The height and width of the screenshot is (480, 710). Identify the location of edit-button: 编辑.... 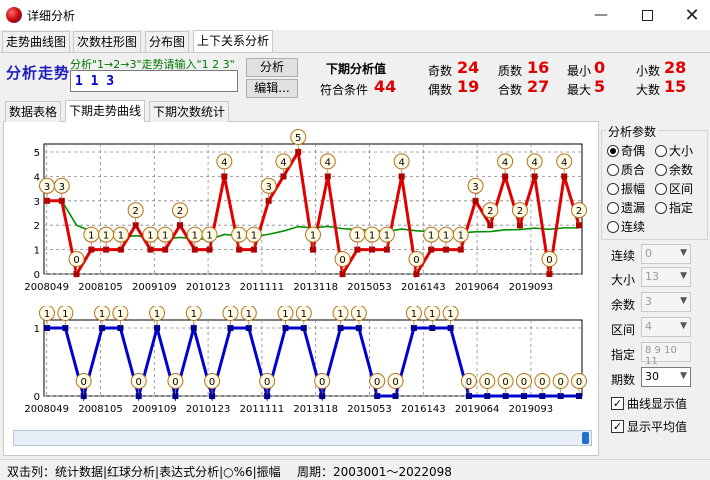
(272, 88).